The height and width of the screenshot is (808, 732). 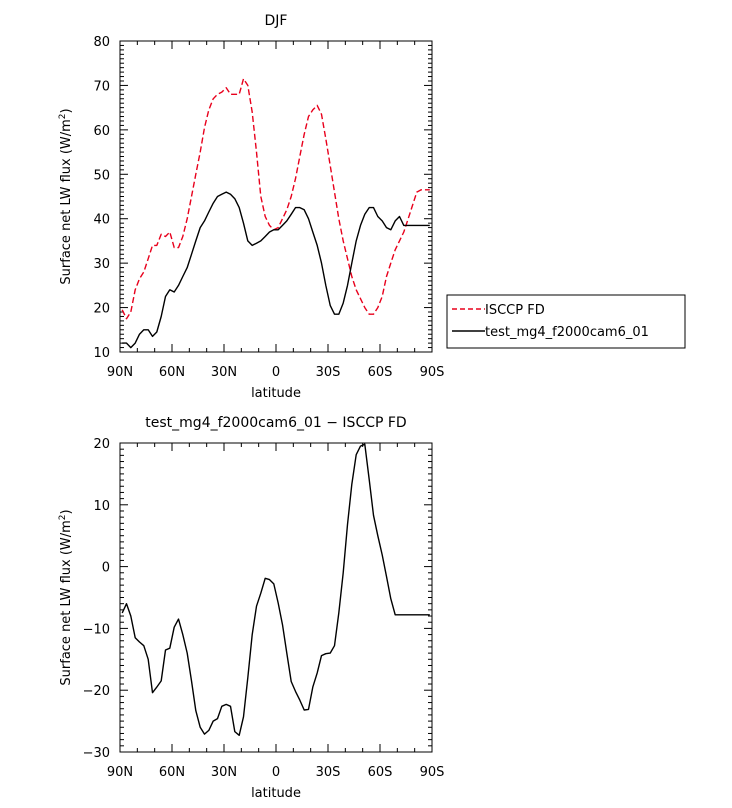 I want to click on y-tick-label: 70, so click(x=101, y=86).